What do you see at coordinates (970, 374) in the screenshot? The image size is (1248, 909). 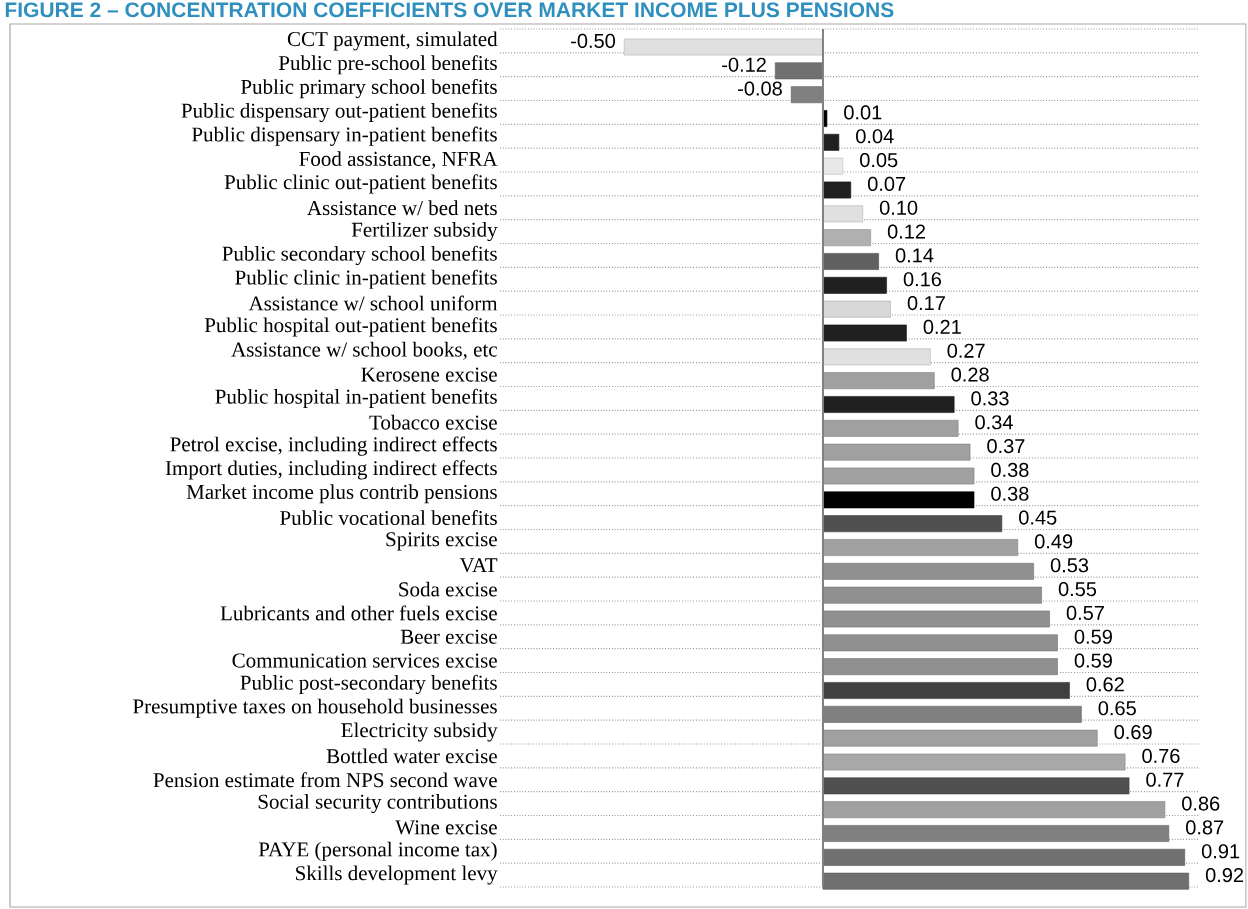 I see `data-label: 0.28` at bounding box center [970, 374].